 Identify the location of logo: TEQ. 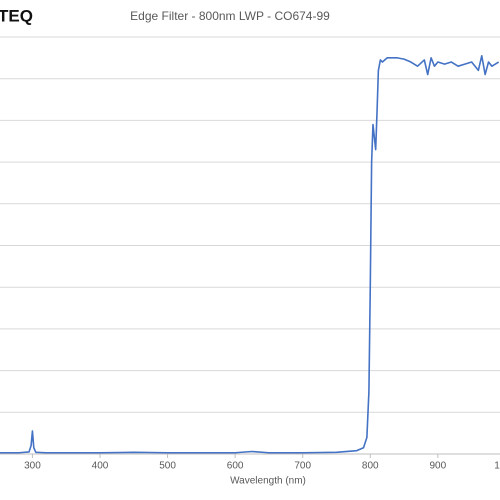
(16, 15).